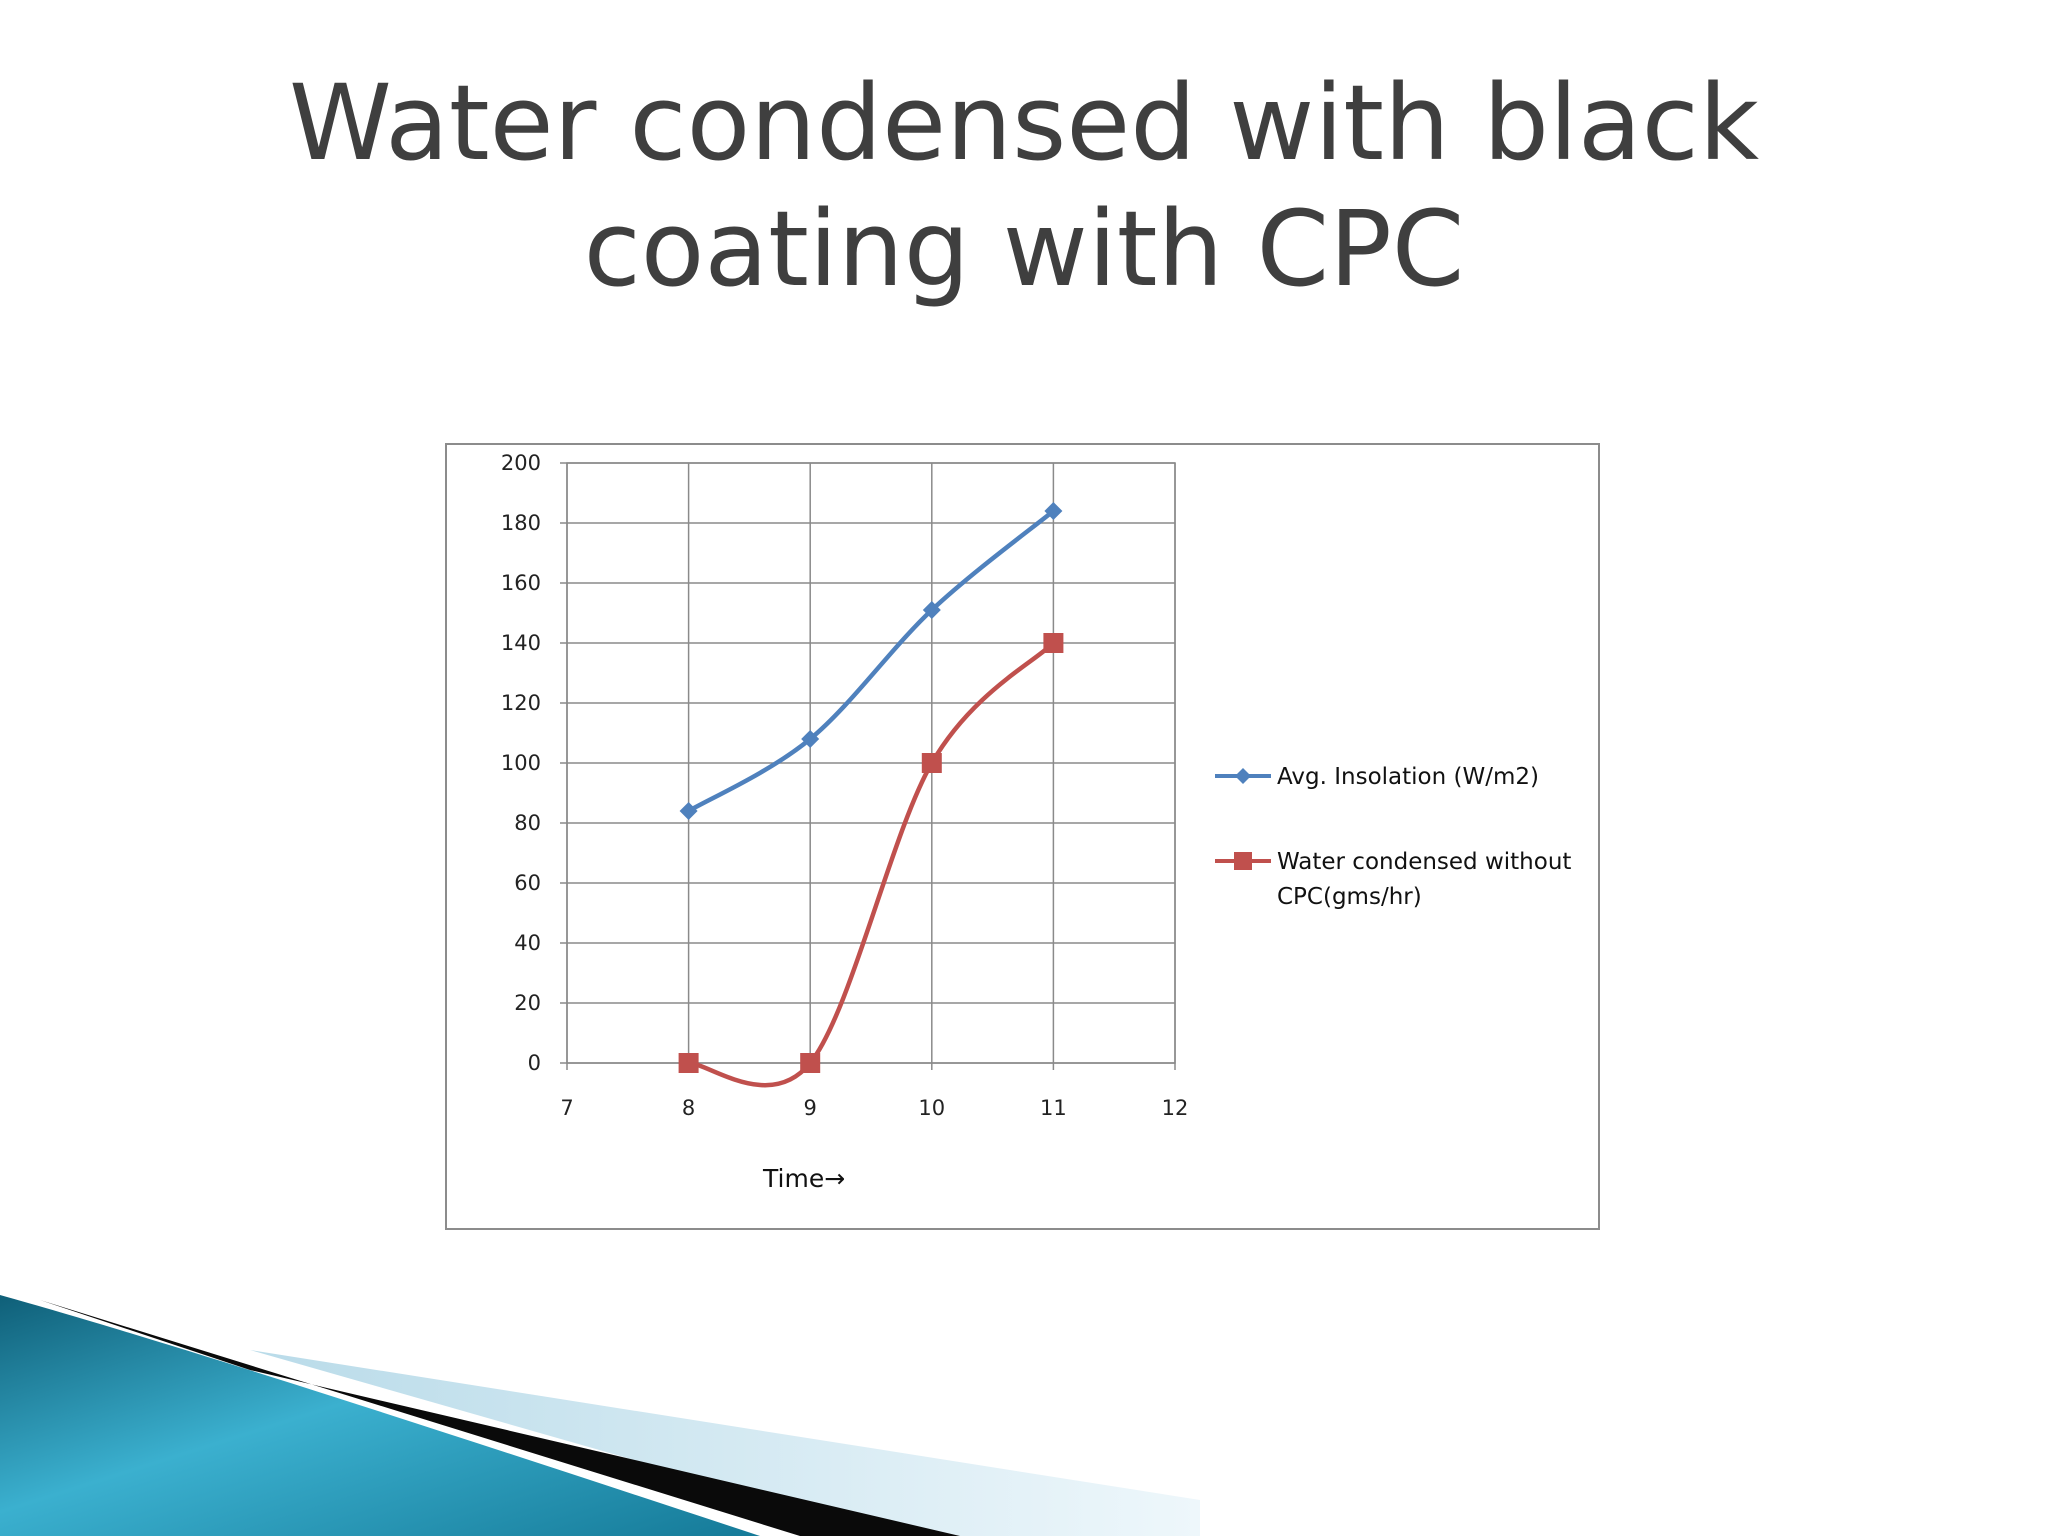 The image size is (2048, 1536). Describe the element at coordinates (527, 943) in the screenshot. I see `y-tick-label: 40` at that location.